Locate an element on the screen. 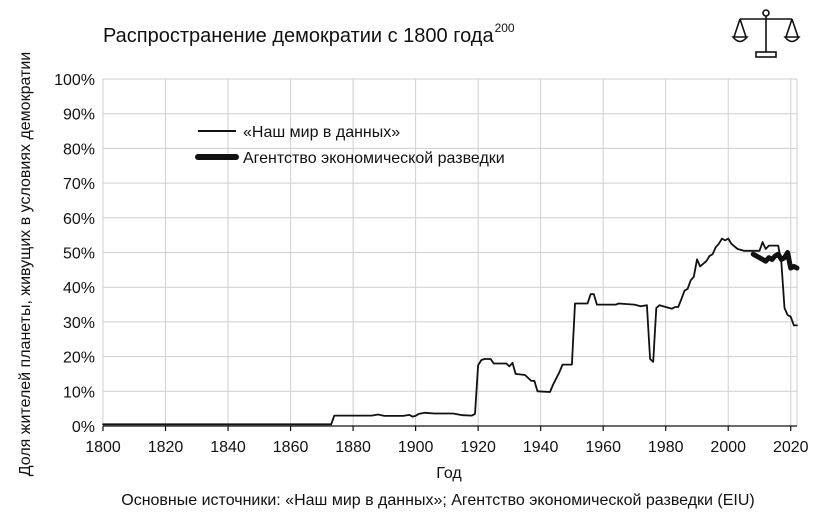 This screenshot has height=525, width=820. y-tick-label: 0% is located at coordinates (83, 427).